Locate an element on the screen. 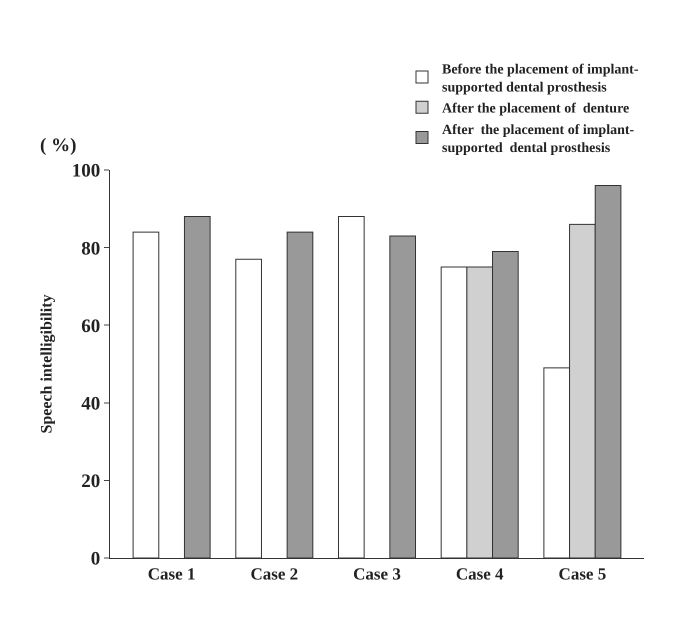  legend-label: After the placement of denture is located at coordinates (536, 109).